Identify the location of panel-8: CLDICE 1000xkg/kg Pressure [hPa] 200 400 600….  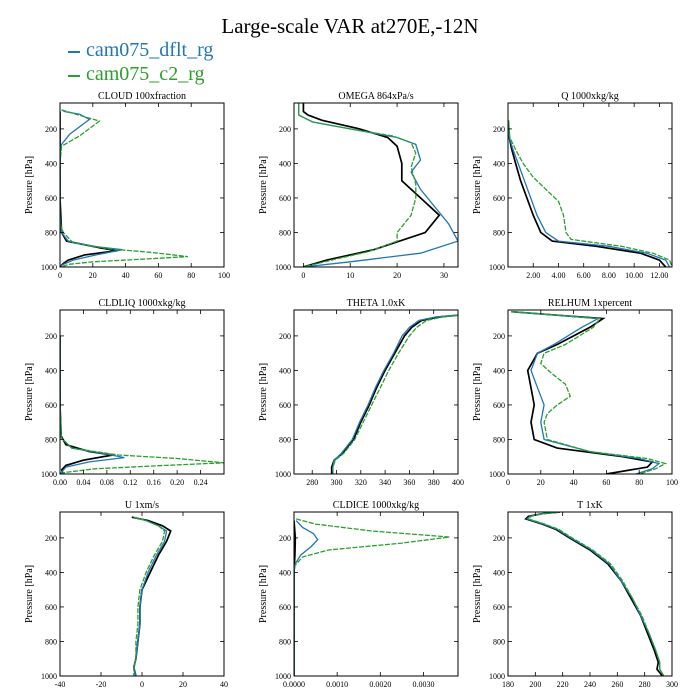
(358, 594).